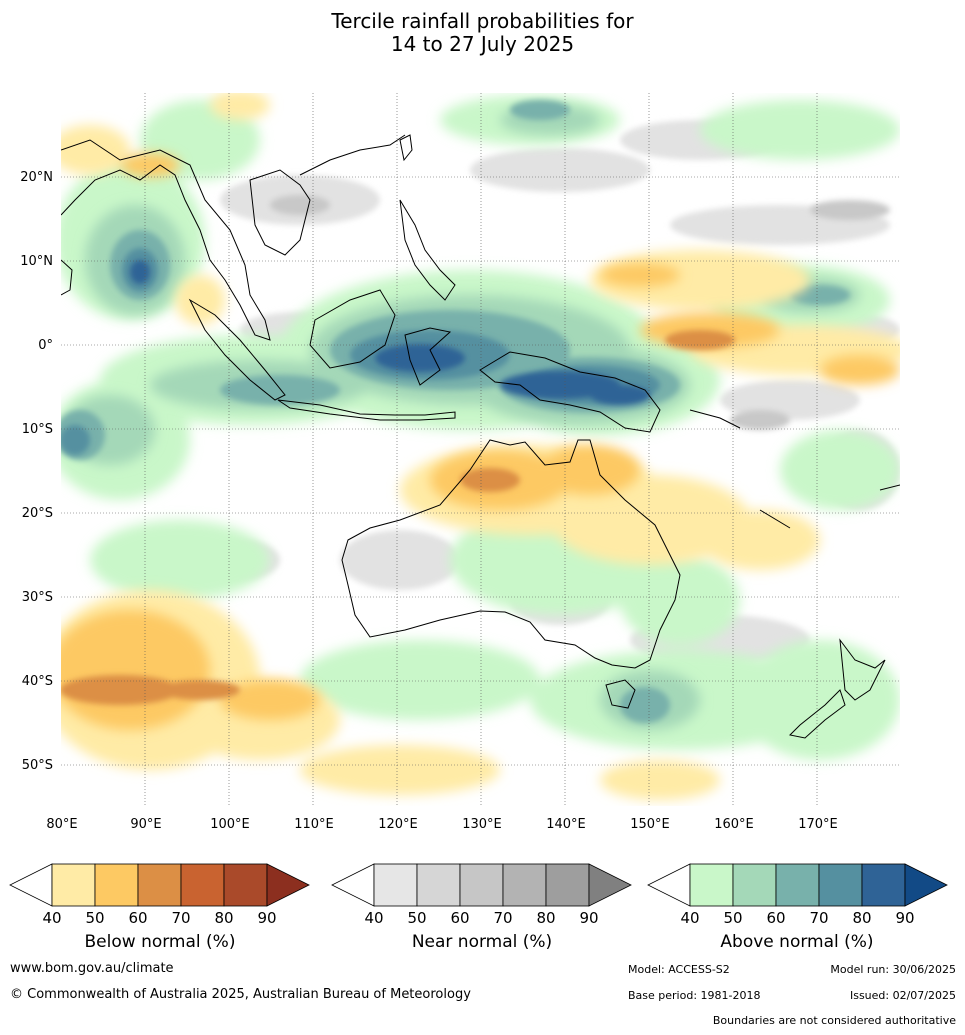 This screenshot has height=1035, width=965. I want to click on title-line-2: 14 to 27 July 2025, so click(482, 44).